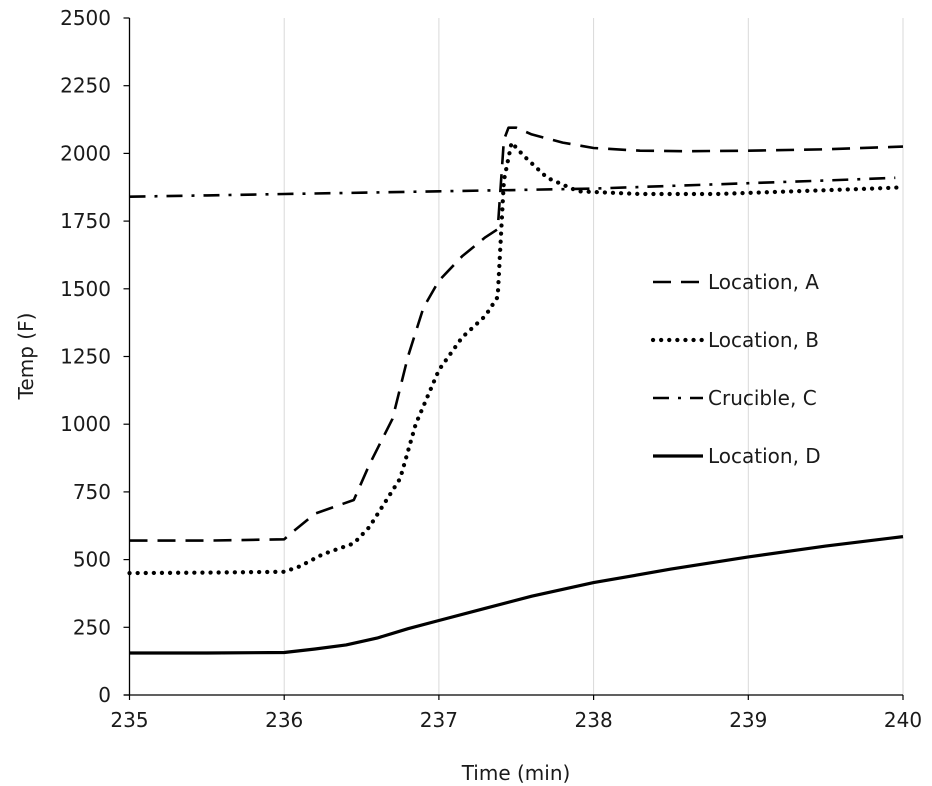  What do you see at coordinates (516, 713) in the screenshot?
I see `x-tick-labels: 235 236 237 238 239 240` at bounding box center [516, 713].